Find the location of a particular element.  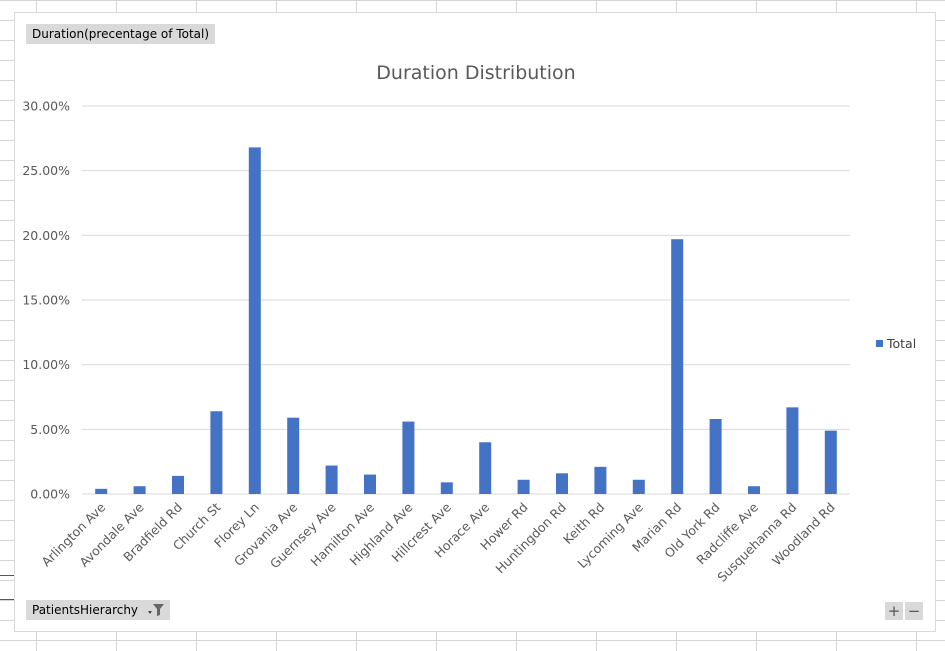

chart-title: Duration Distribution is located at coordinates (475, 73).